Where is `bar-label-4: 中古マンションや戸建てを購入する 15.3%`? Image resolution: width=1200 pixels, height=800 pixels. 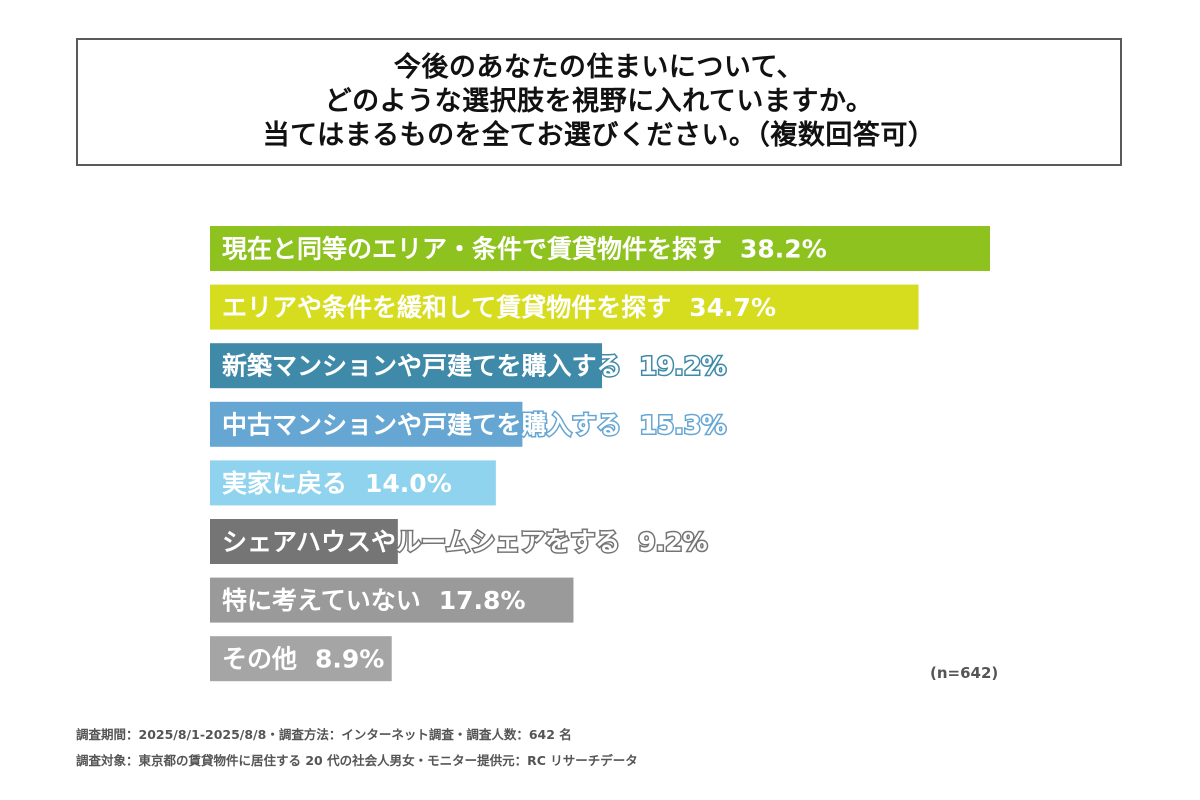
bar-label-4: 中古マンションや戸建てを購入する 15.3% is located at coordinates (474, 424).